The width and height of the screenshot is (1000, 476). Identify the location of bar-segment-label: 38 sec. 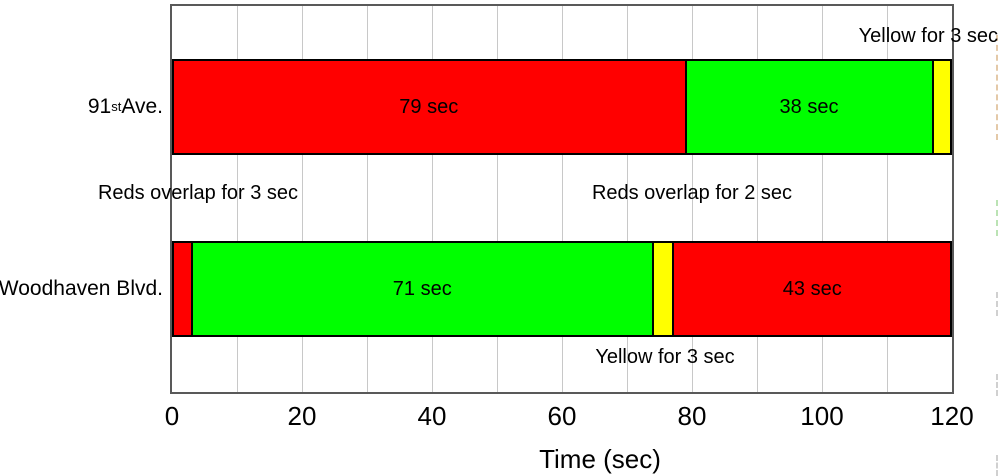
(809, 106).